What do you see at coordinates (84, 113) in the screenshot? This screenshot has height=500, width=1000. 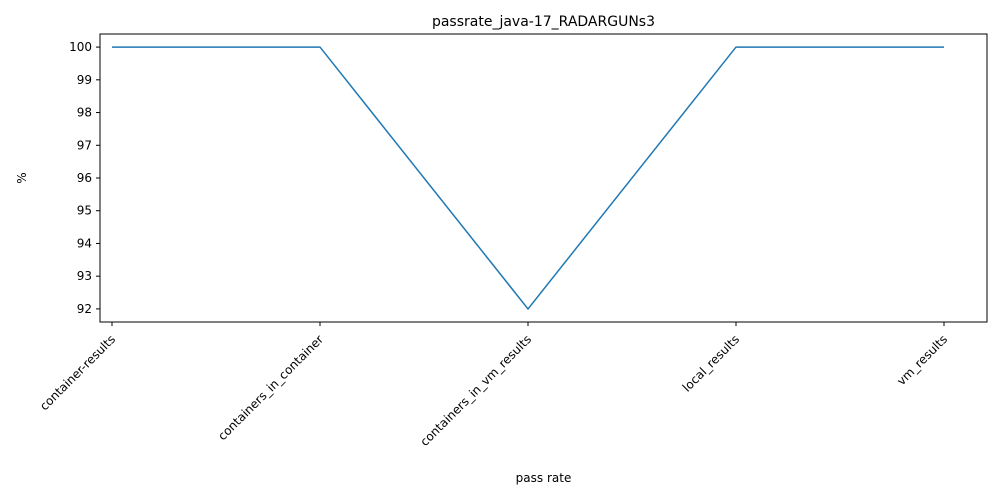 I see `y-tick-label: 98` at bounding box center [84, 113].